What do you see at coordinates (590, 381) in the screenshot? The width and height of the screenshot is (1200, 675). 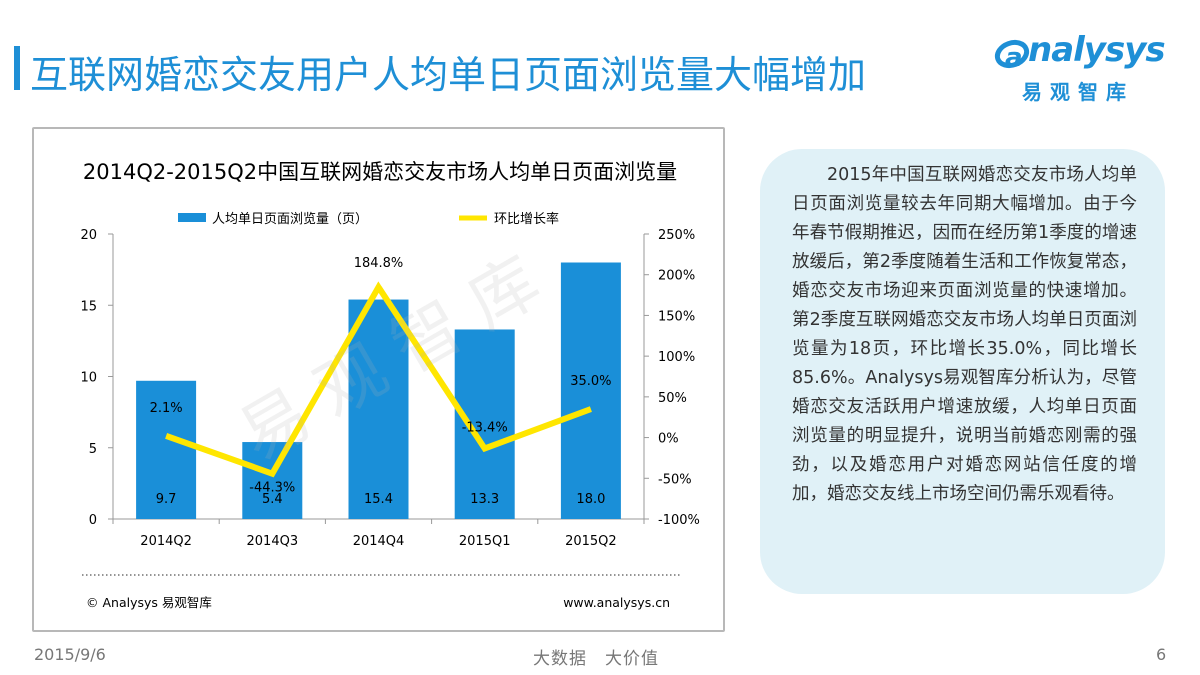 I see `line-value-label: 35.0%` at bounding box center [590, 381].